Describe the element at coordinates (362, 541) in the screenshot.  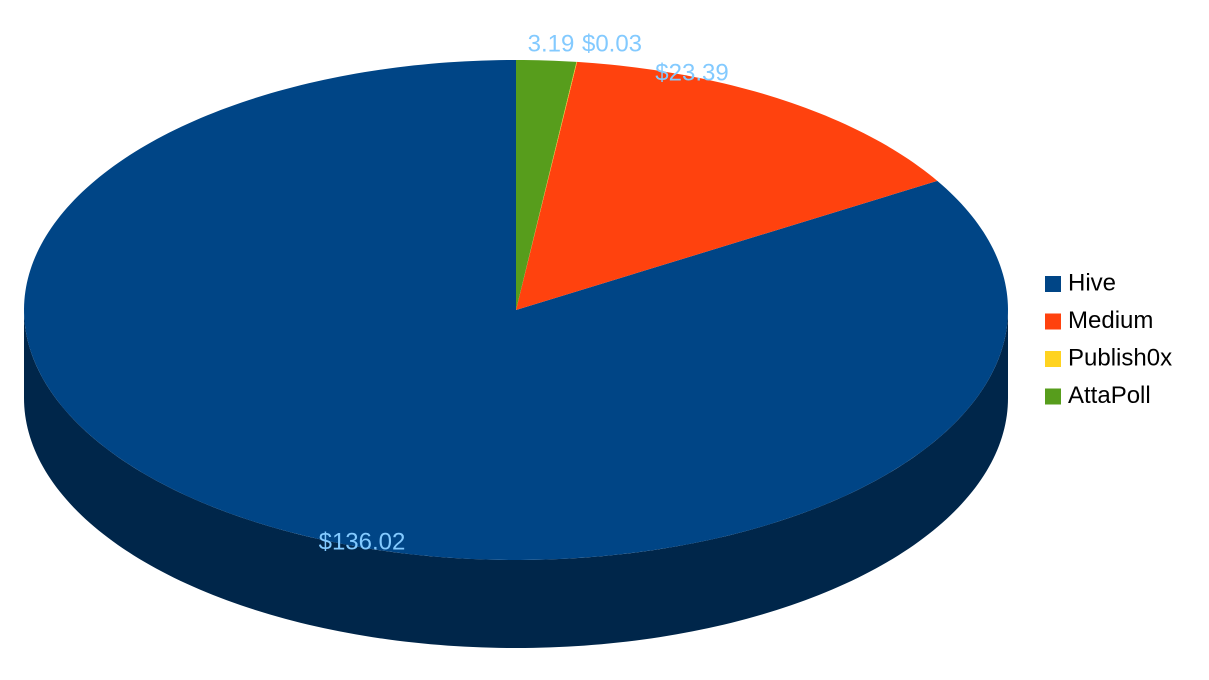
I see `value-label: $136.02` at that location.